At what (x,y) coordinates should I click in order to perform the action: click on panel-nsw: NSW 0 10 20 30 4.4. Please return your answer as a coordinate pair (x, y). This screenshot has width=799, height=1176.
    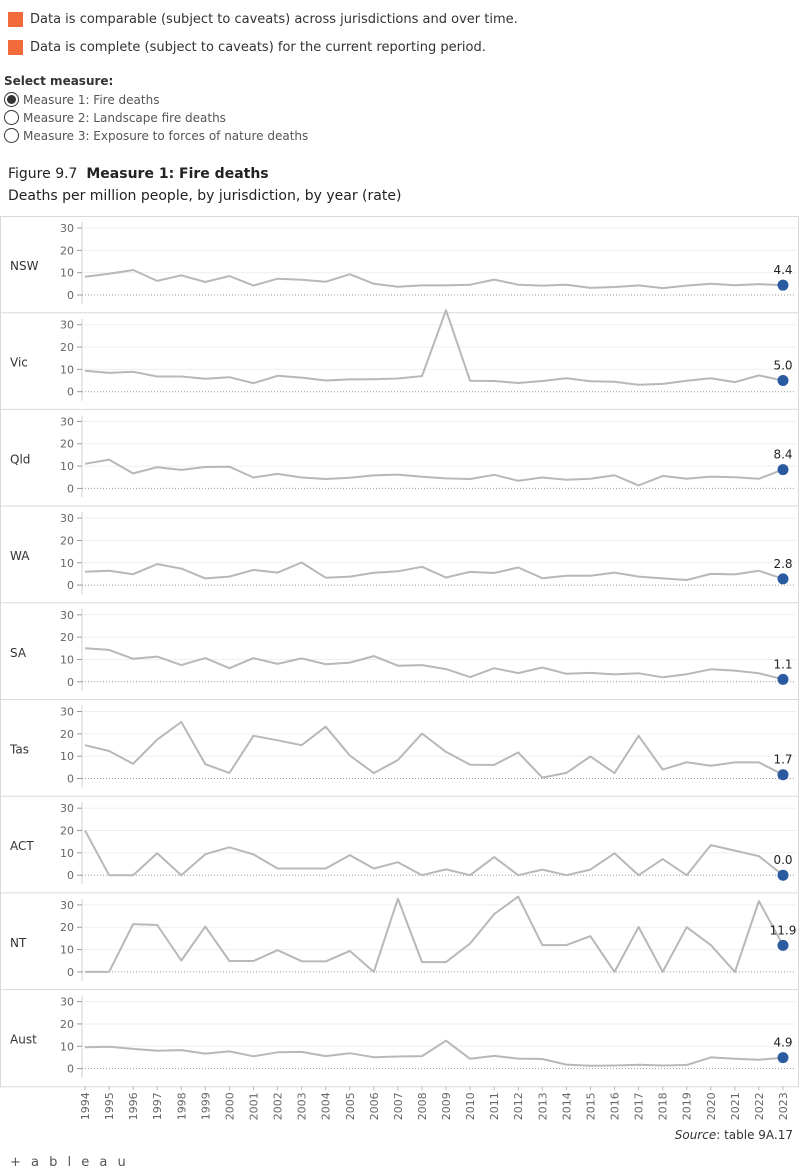
    Looking at the image, I should click on (403, 263).